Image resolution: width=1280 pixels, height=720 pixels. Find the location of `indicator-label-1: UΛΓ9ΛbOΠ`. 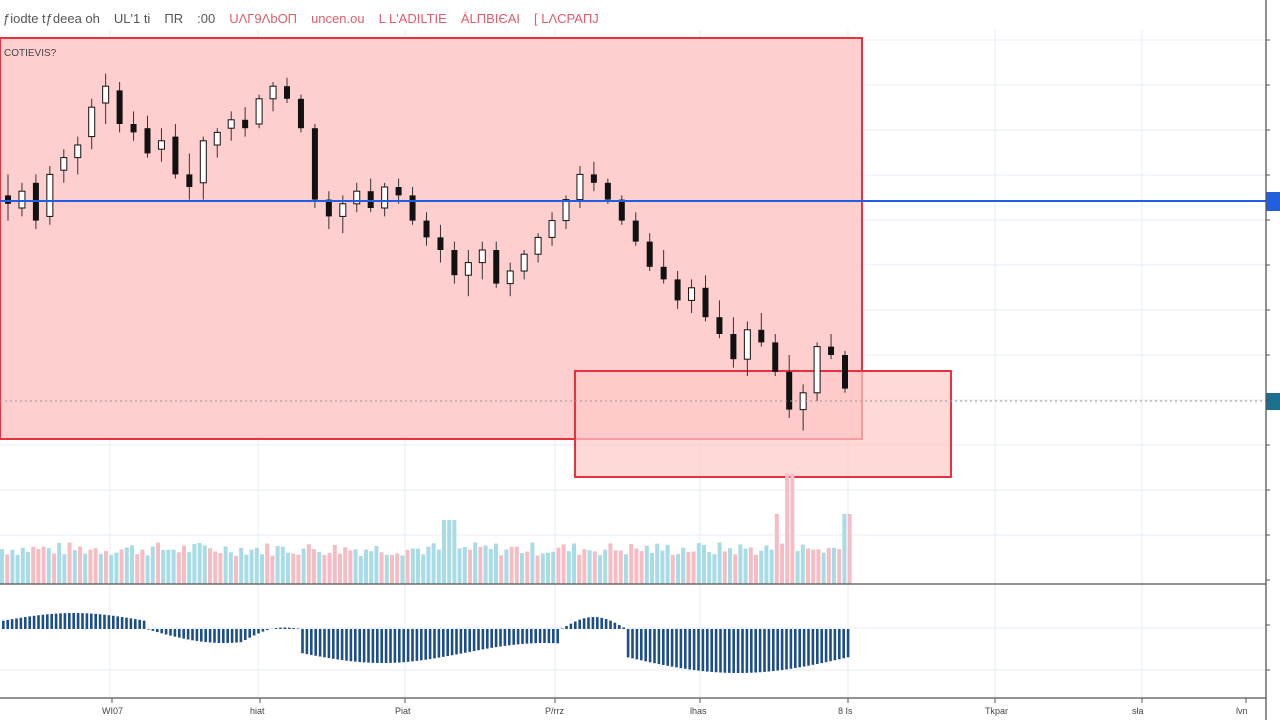

indicator-label-1: UΛΓ9ΛbOΠ is located at coordinates (263, 18).